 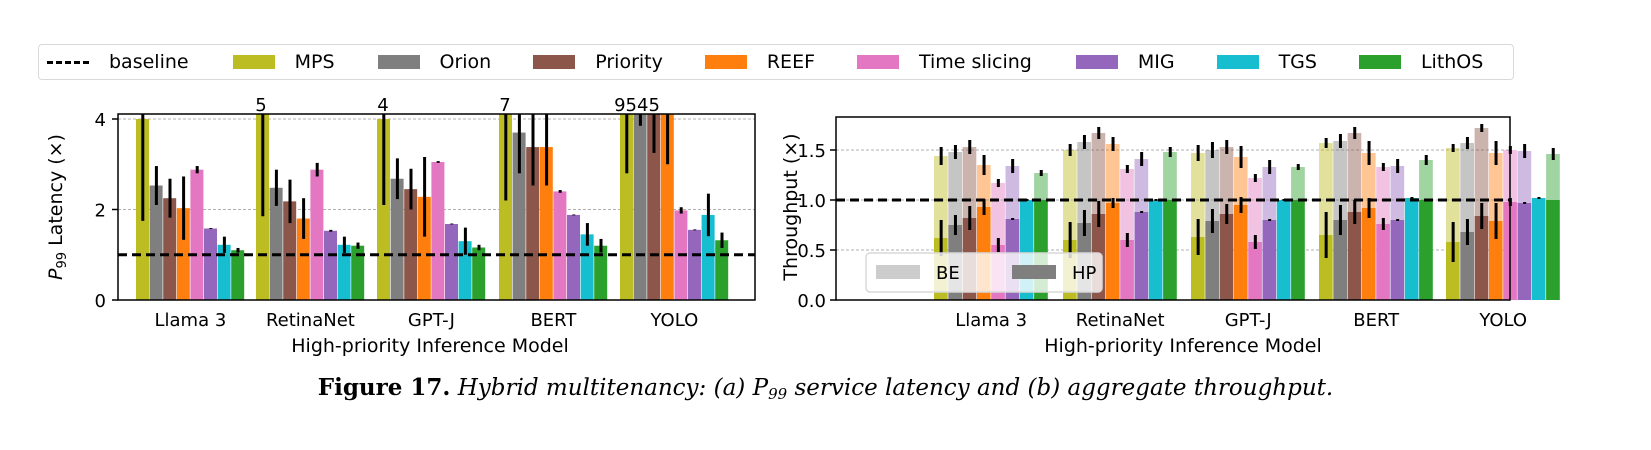 What do you see at coordinates (100, 301) in the screenshot?
I see `y-tick-label: 0` at bounding box center [100, 301].